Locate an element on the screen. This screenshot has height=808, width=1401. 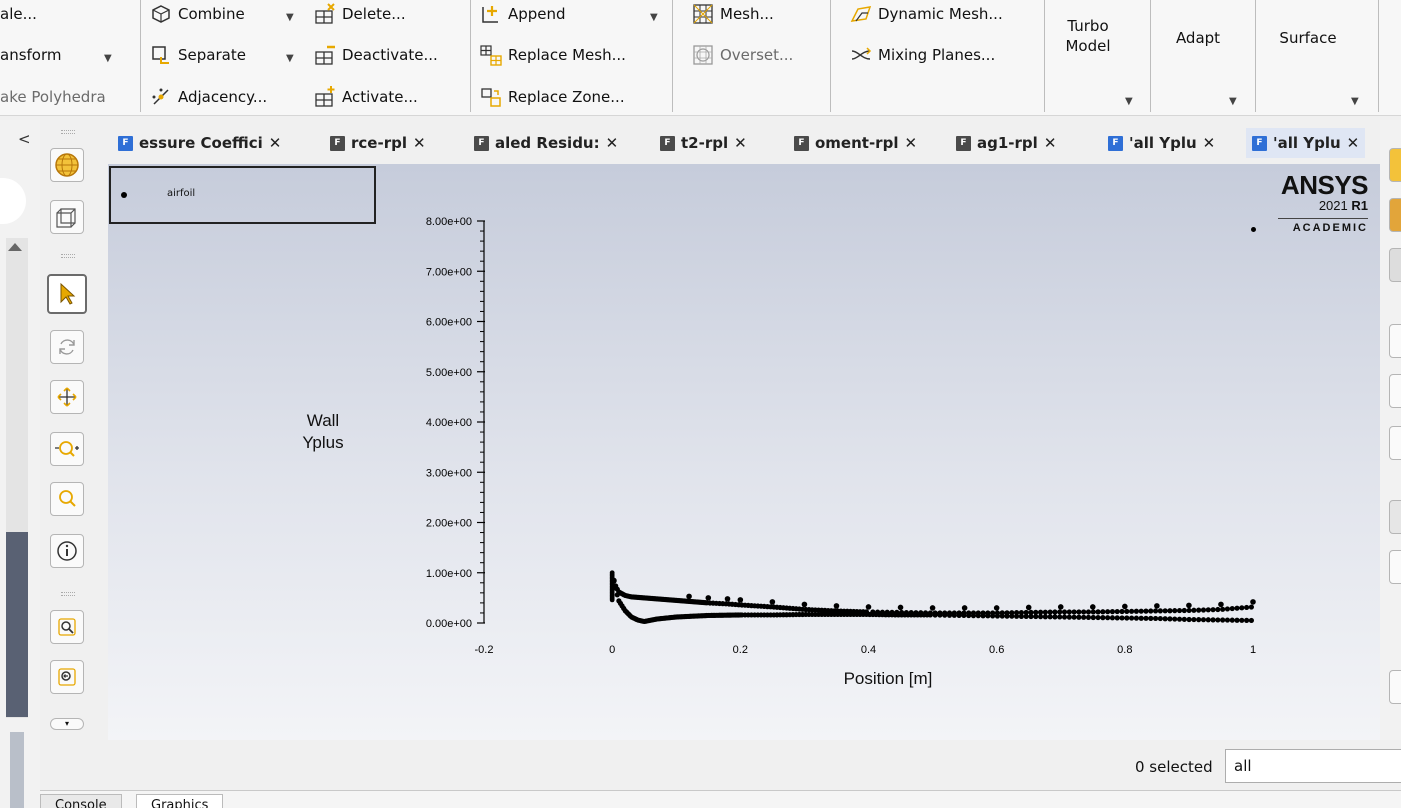
pan-button is located at coordinates (67, 397).